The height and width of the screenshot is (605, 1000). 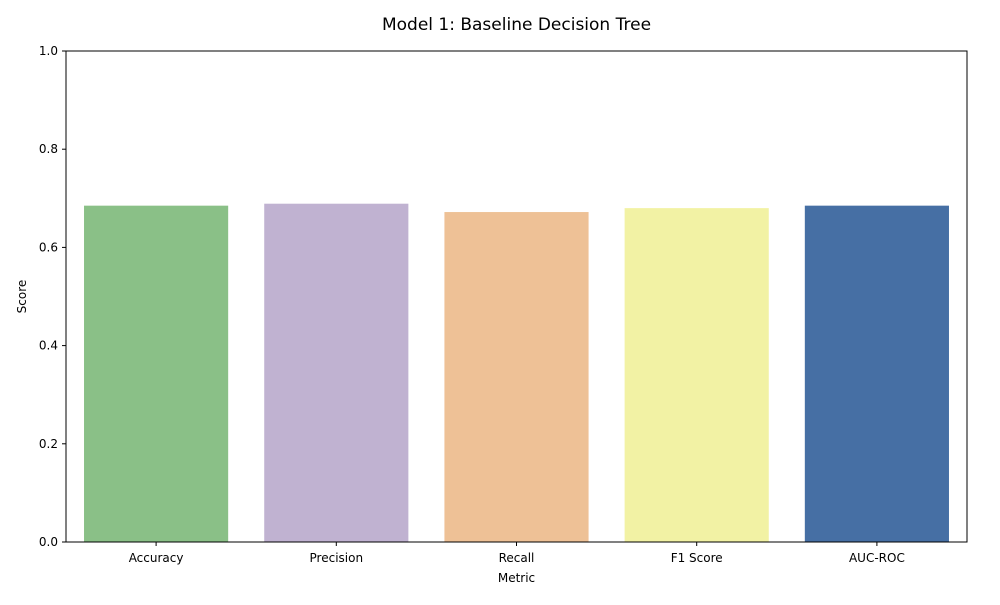 I want to click on x-tick-label: F1 Score, so click(x=697, y=558).